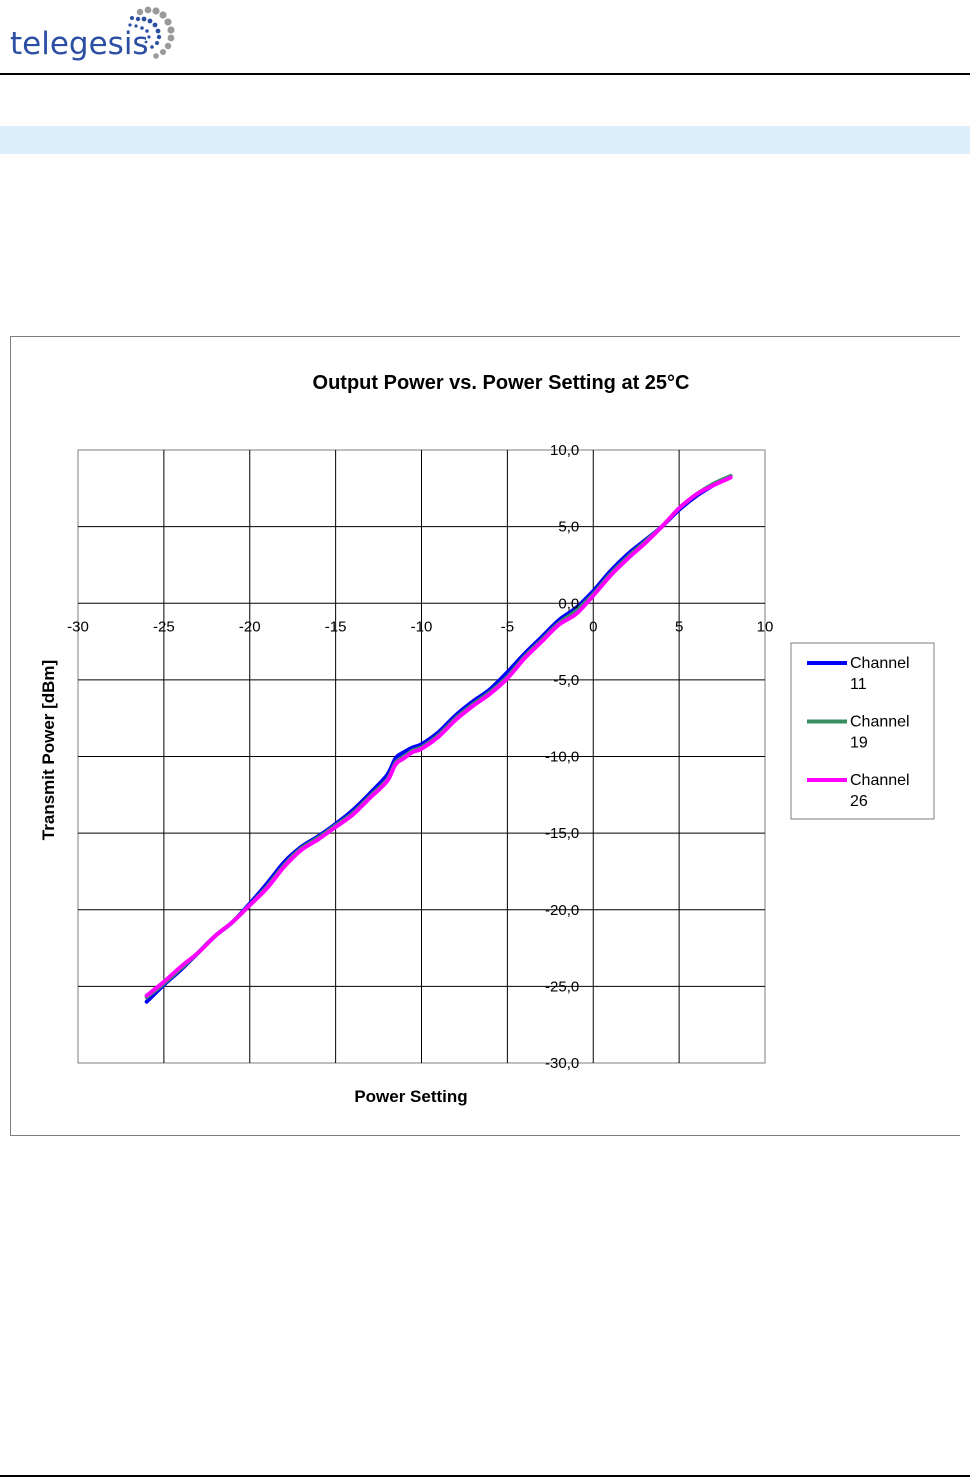 This screenshot has height=1479, width=970. I want to click on y-tick-labels: 10,0 5,0 0,0 -5,0 -10,0 -15,0 -20,0 -25,0 -30,0, so click(562, 757).